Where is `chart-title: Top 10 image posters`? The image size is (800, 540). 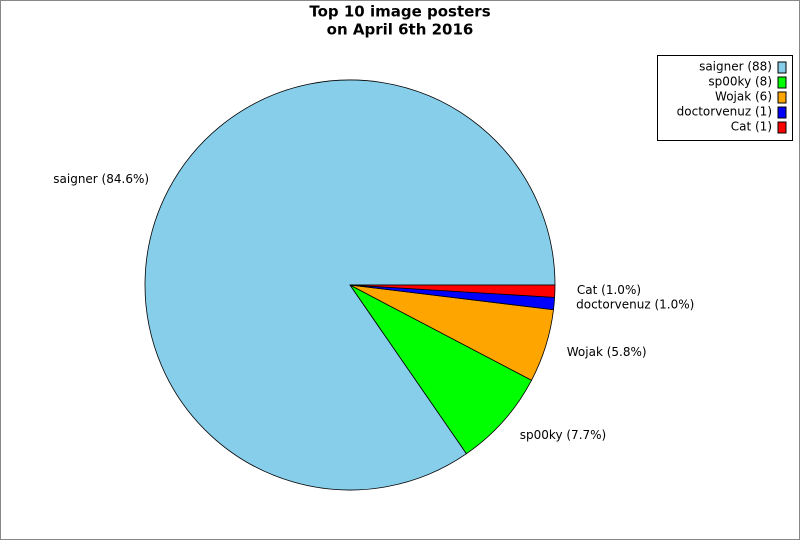
chart-title: Top 10 image posters is located at coordinates (399, 12).